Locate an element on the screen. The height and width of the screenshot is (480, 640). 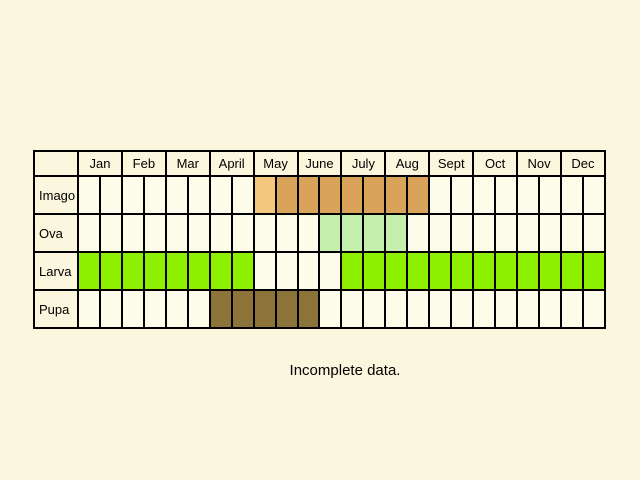
stage-row-imago: Imago is located at coordinates (320, 195).